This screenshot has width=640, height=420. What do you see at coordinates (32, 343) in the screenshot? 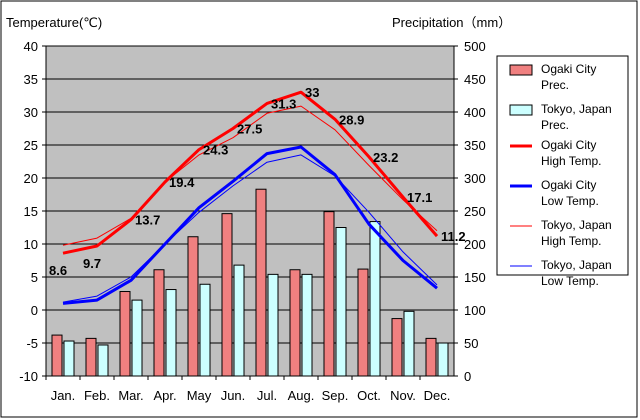
I see `y-left-tick-label: -5` at bounding box center [32, 343].